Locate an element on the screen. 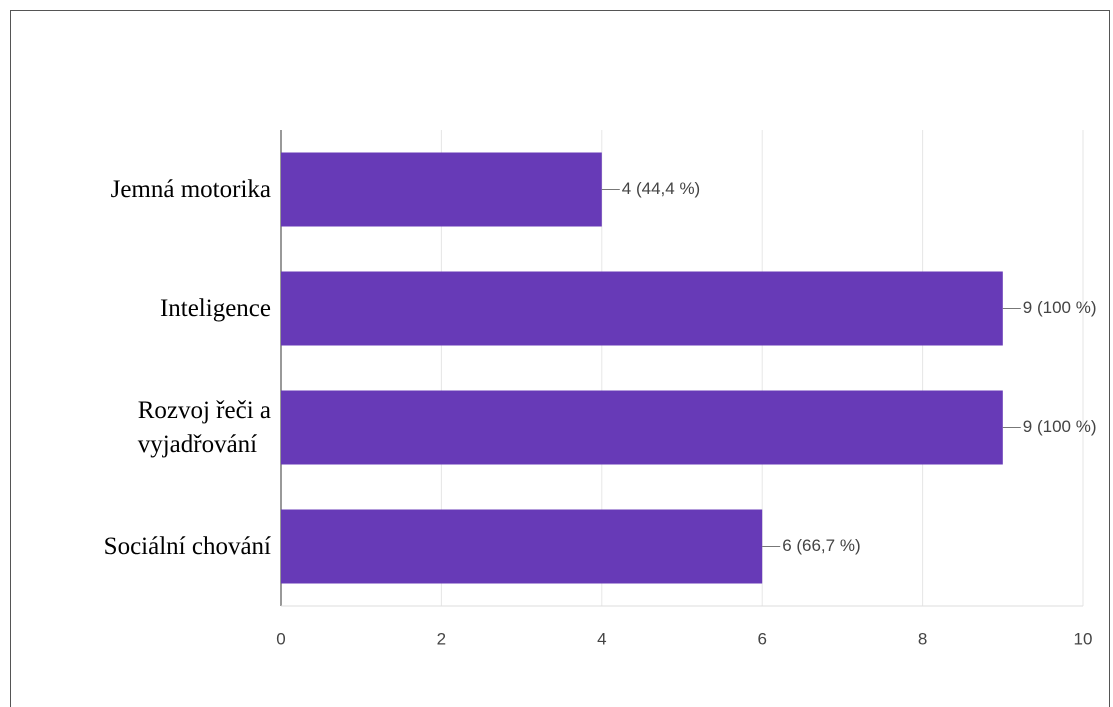 This screenshot has height=707, width=1113. x-tick-label: 2 is located at coordinates (441, 638).